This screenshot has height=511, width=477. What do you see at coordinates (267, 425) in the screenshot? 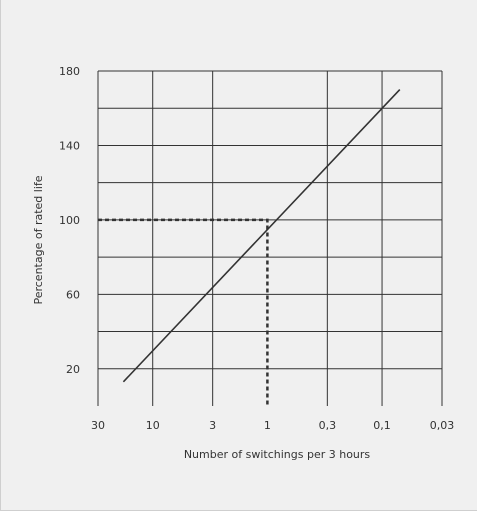
I see `x-tick-label: 1` at bounding box center [267, 425].